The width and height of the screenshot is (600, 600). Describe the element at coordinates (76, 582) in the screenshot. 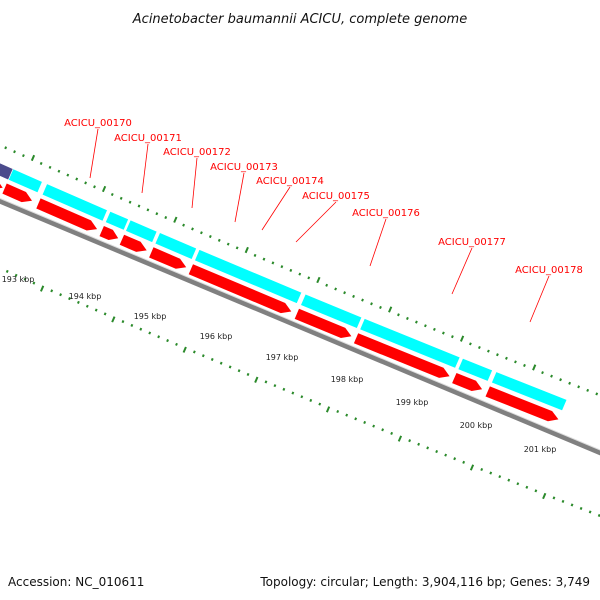

I see `accession-text: Accession: NC_010611` at that location.